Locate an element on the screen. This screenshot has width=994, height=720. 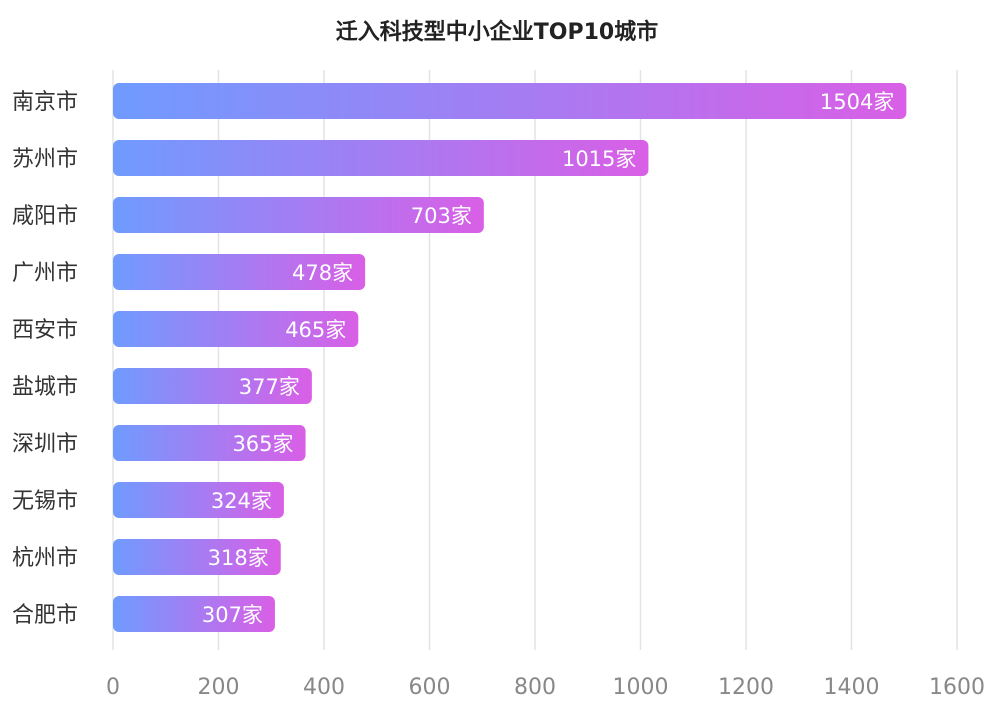
chart-title: 迁入科技型中小企业TOP10城市 is located at coordinates (497, 32).